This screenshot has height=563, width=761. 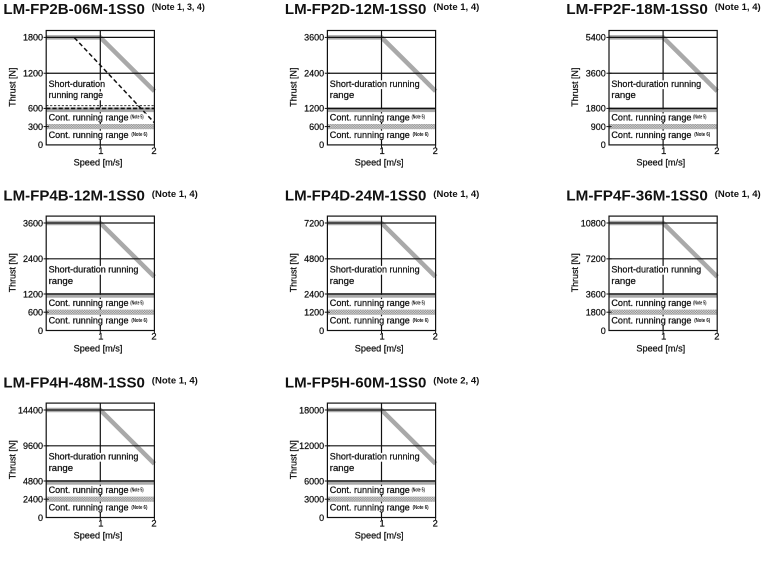 I want to click on svg-text: 12000, so click(x=311, y=446).